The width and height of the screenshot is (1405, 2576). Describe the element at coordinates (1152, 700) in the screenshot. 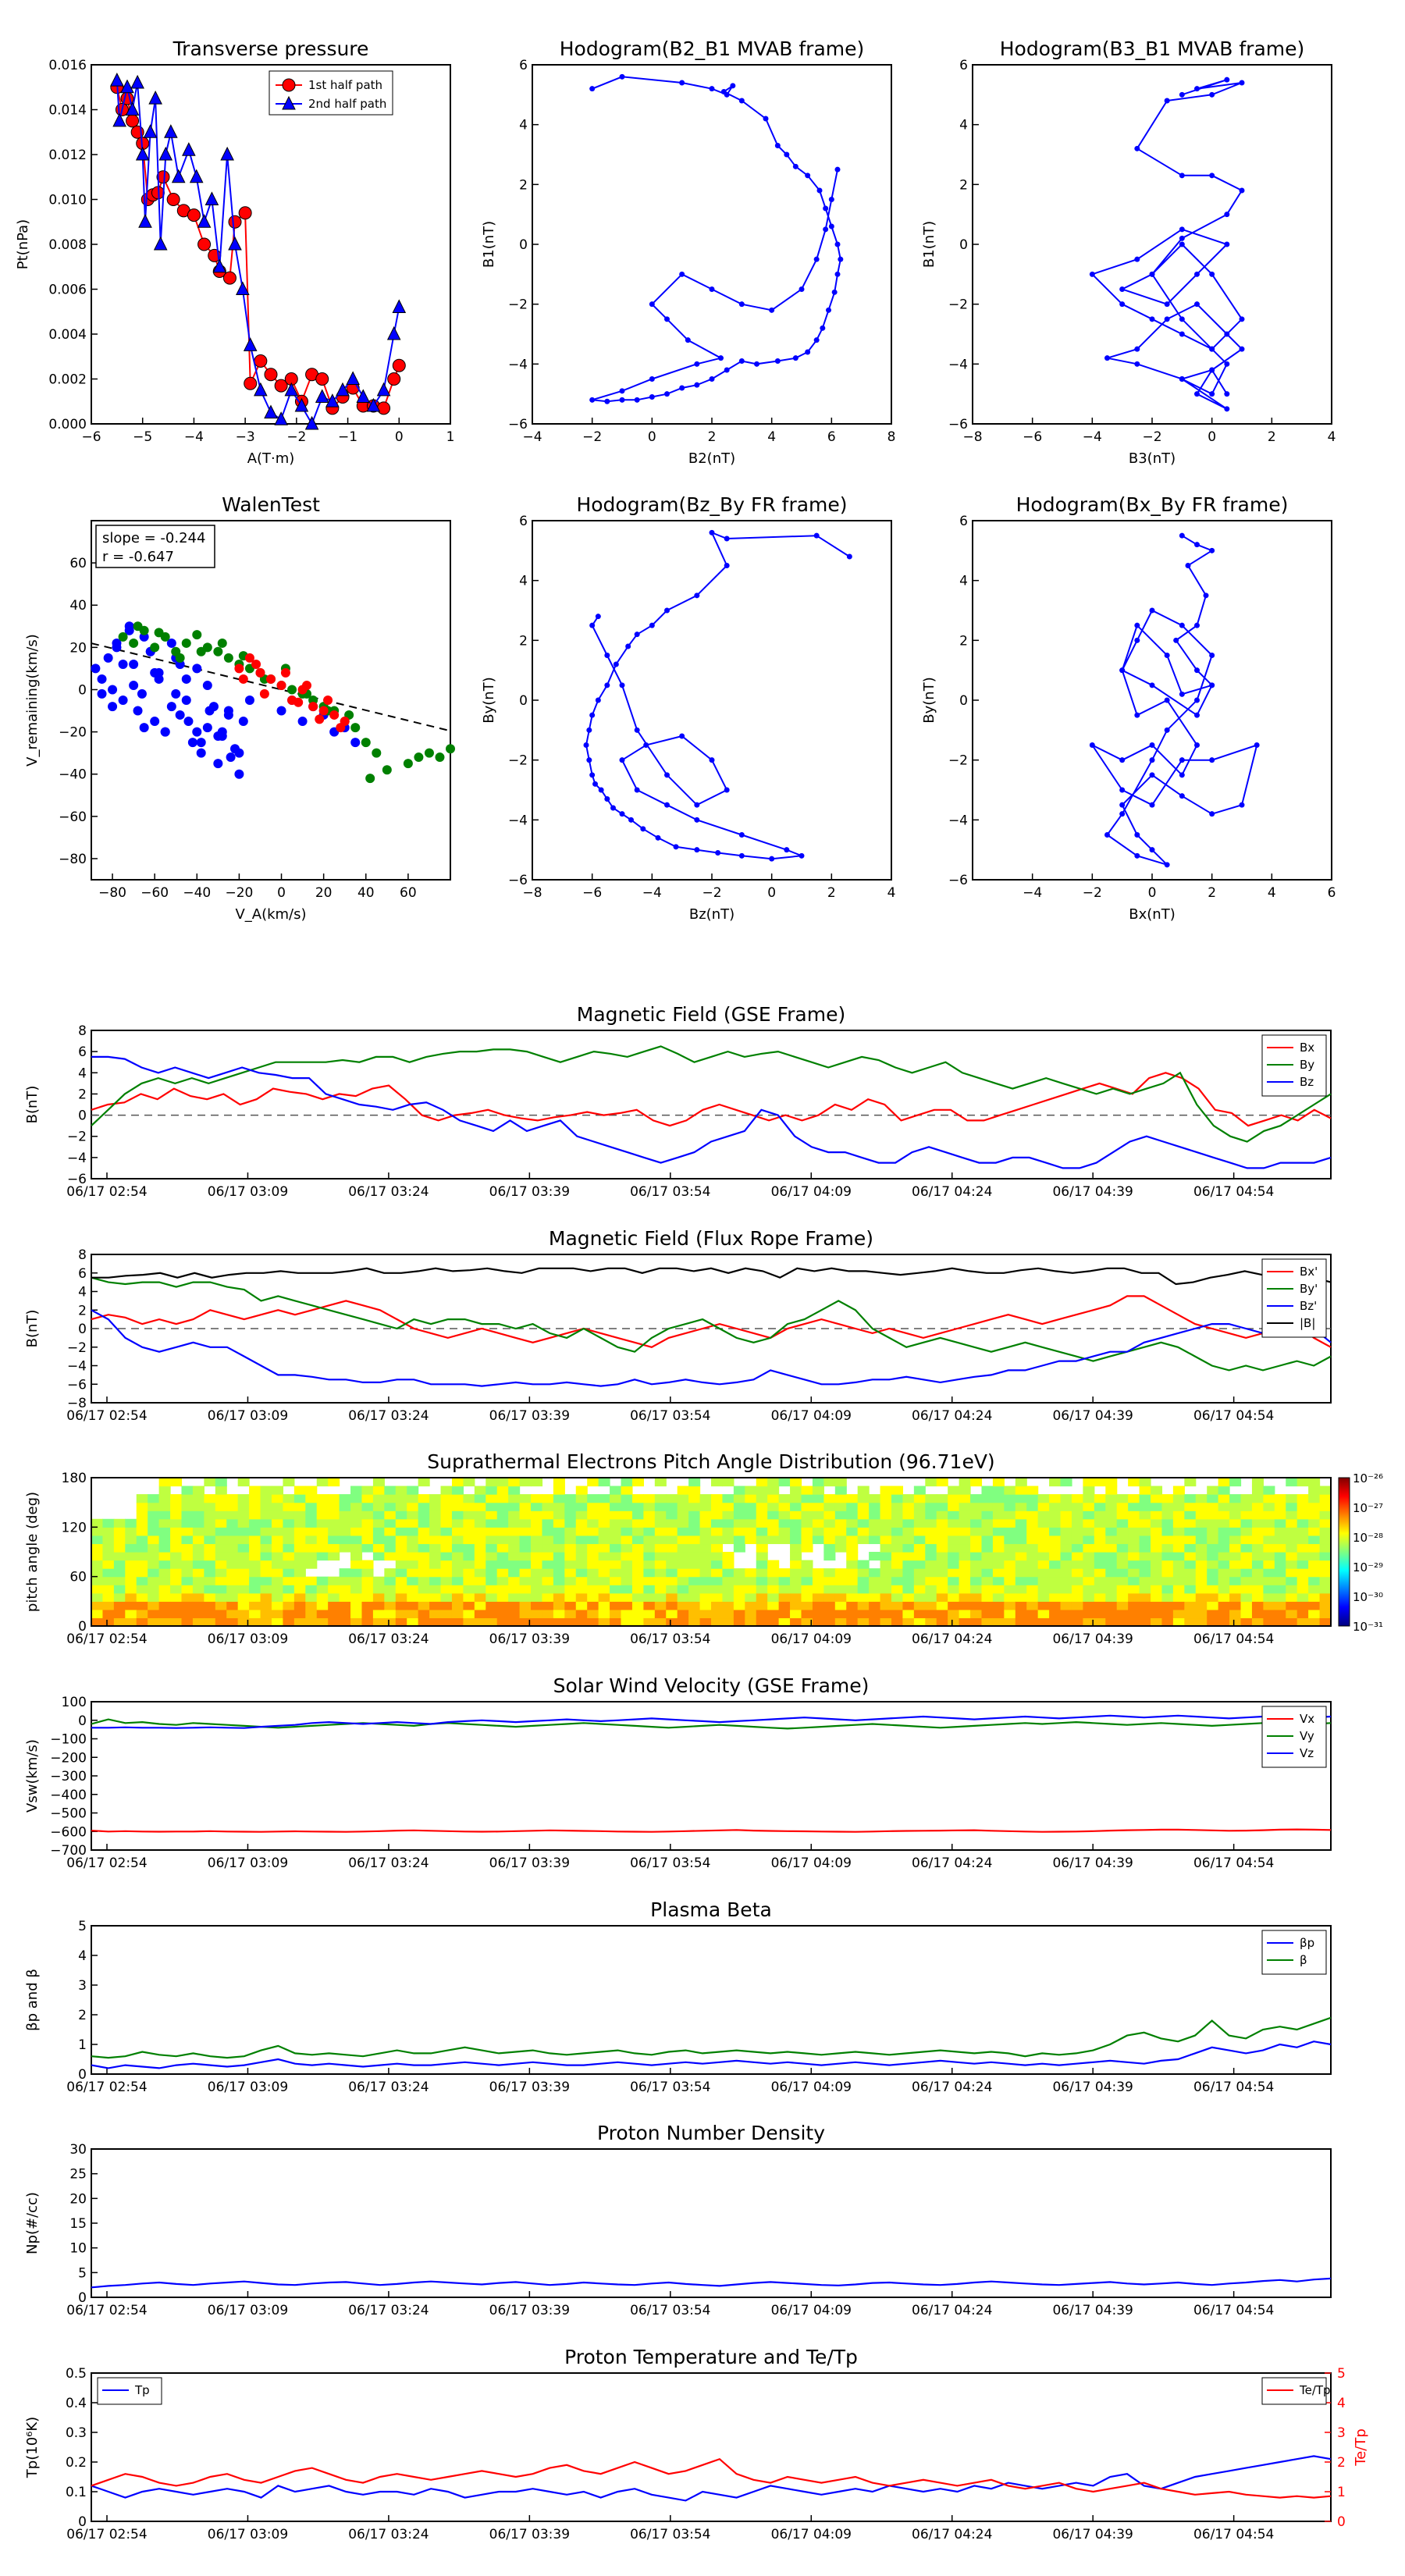

I see `plot-frame` at that location.